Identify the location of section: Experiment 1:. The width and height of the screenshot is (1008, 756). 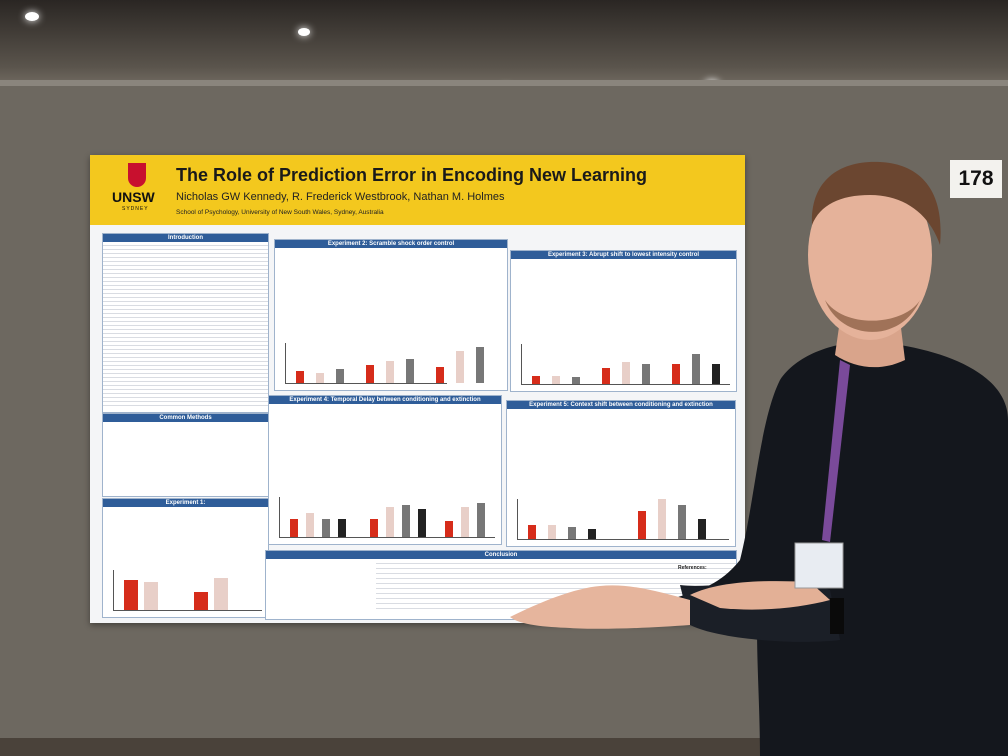
(185, 558).